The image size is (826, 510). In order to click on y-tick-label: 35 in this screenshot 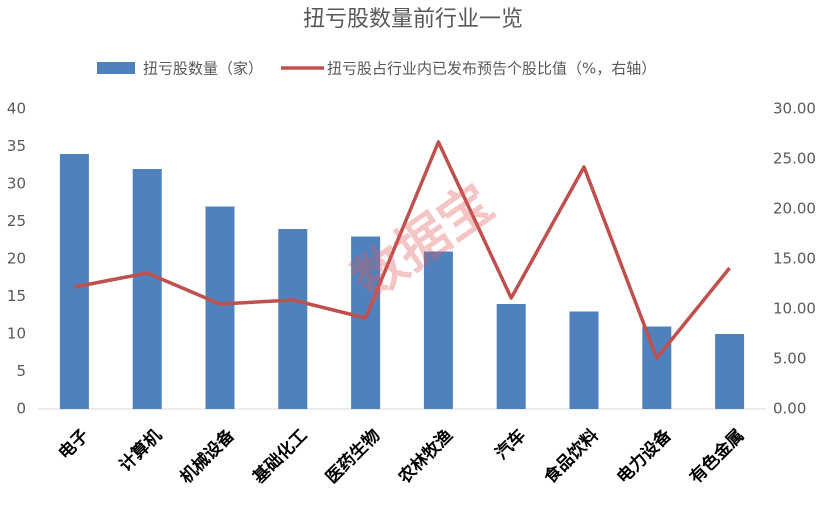, I will do `click(16, 146)`.